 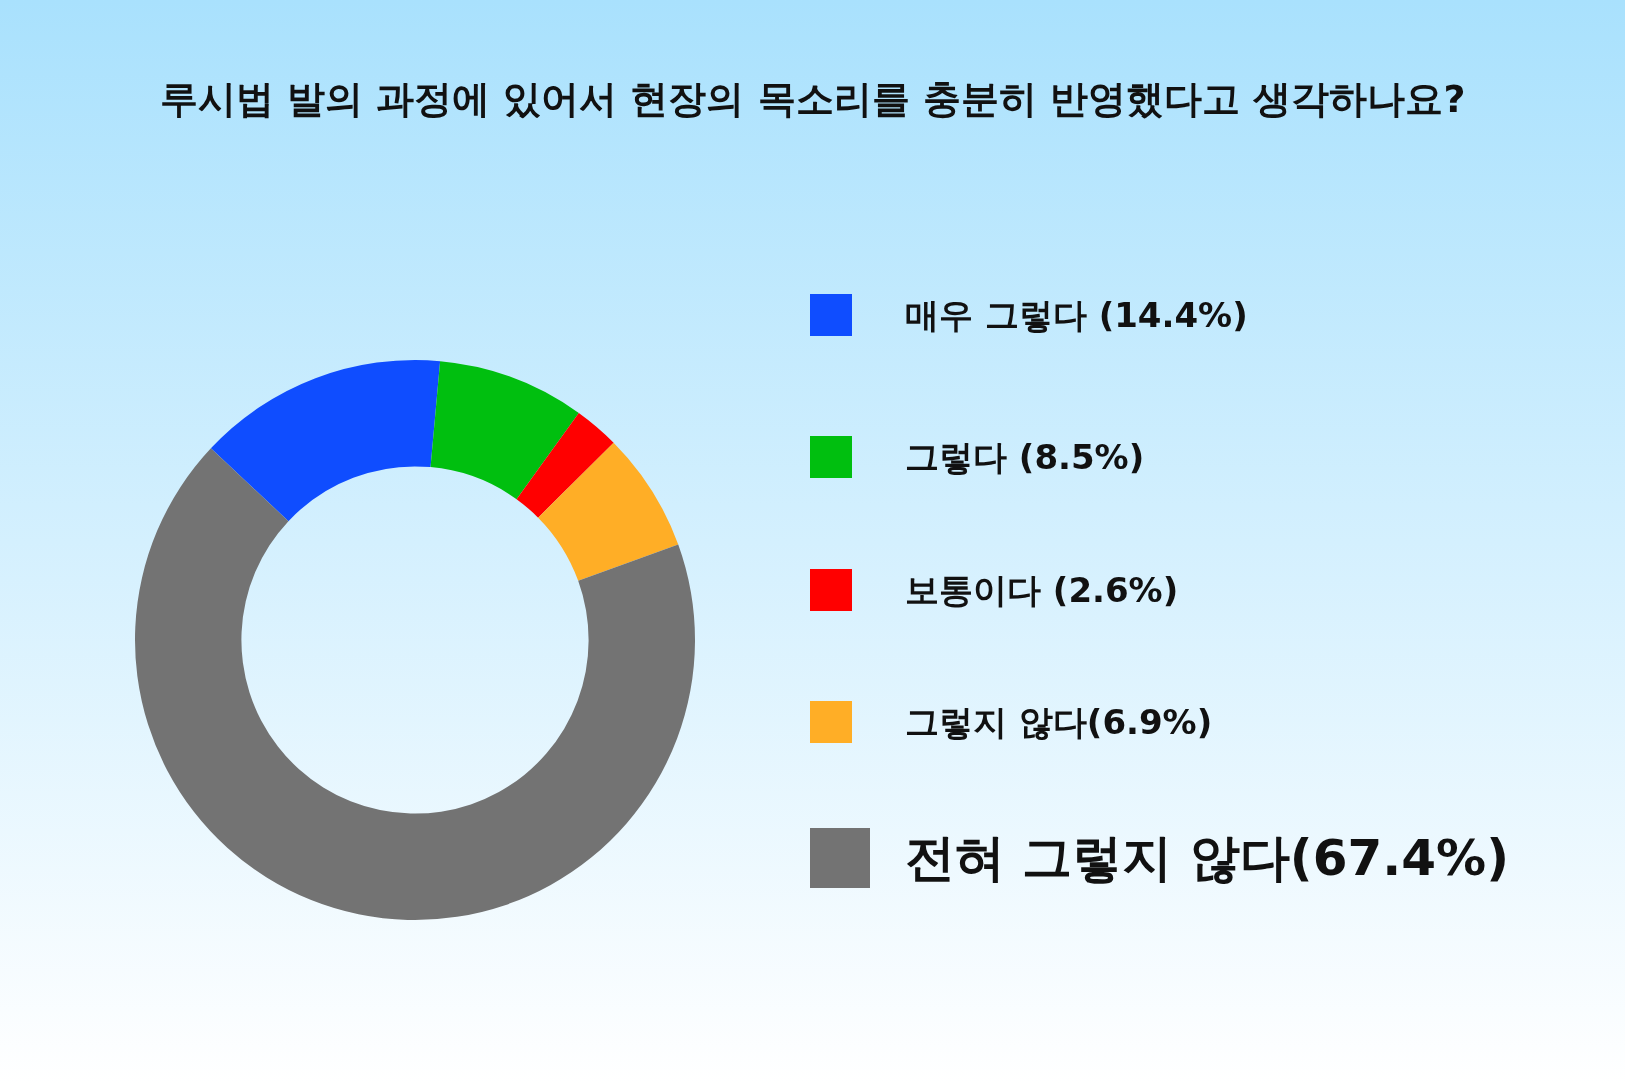 I want to click on legend-label: 전혀 그렇지 않다(67.4%), so click(x=1207, y=858).